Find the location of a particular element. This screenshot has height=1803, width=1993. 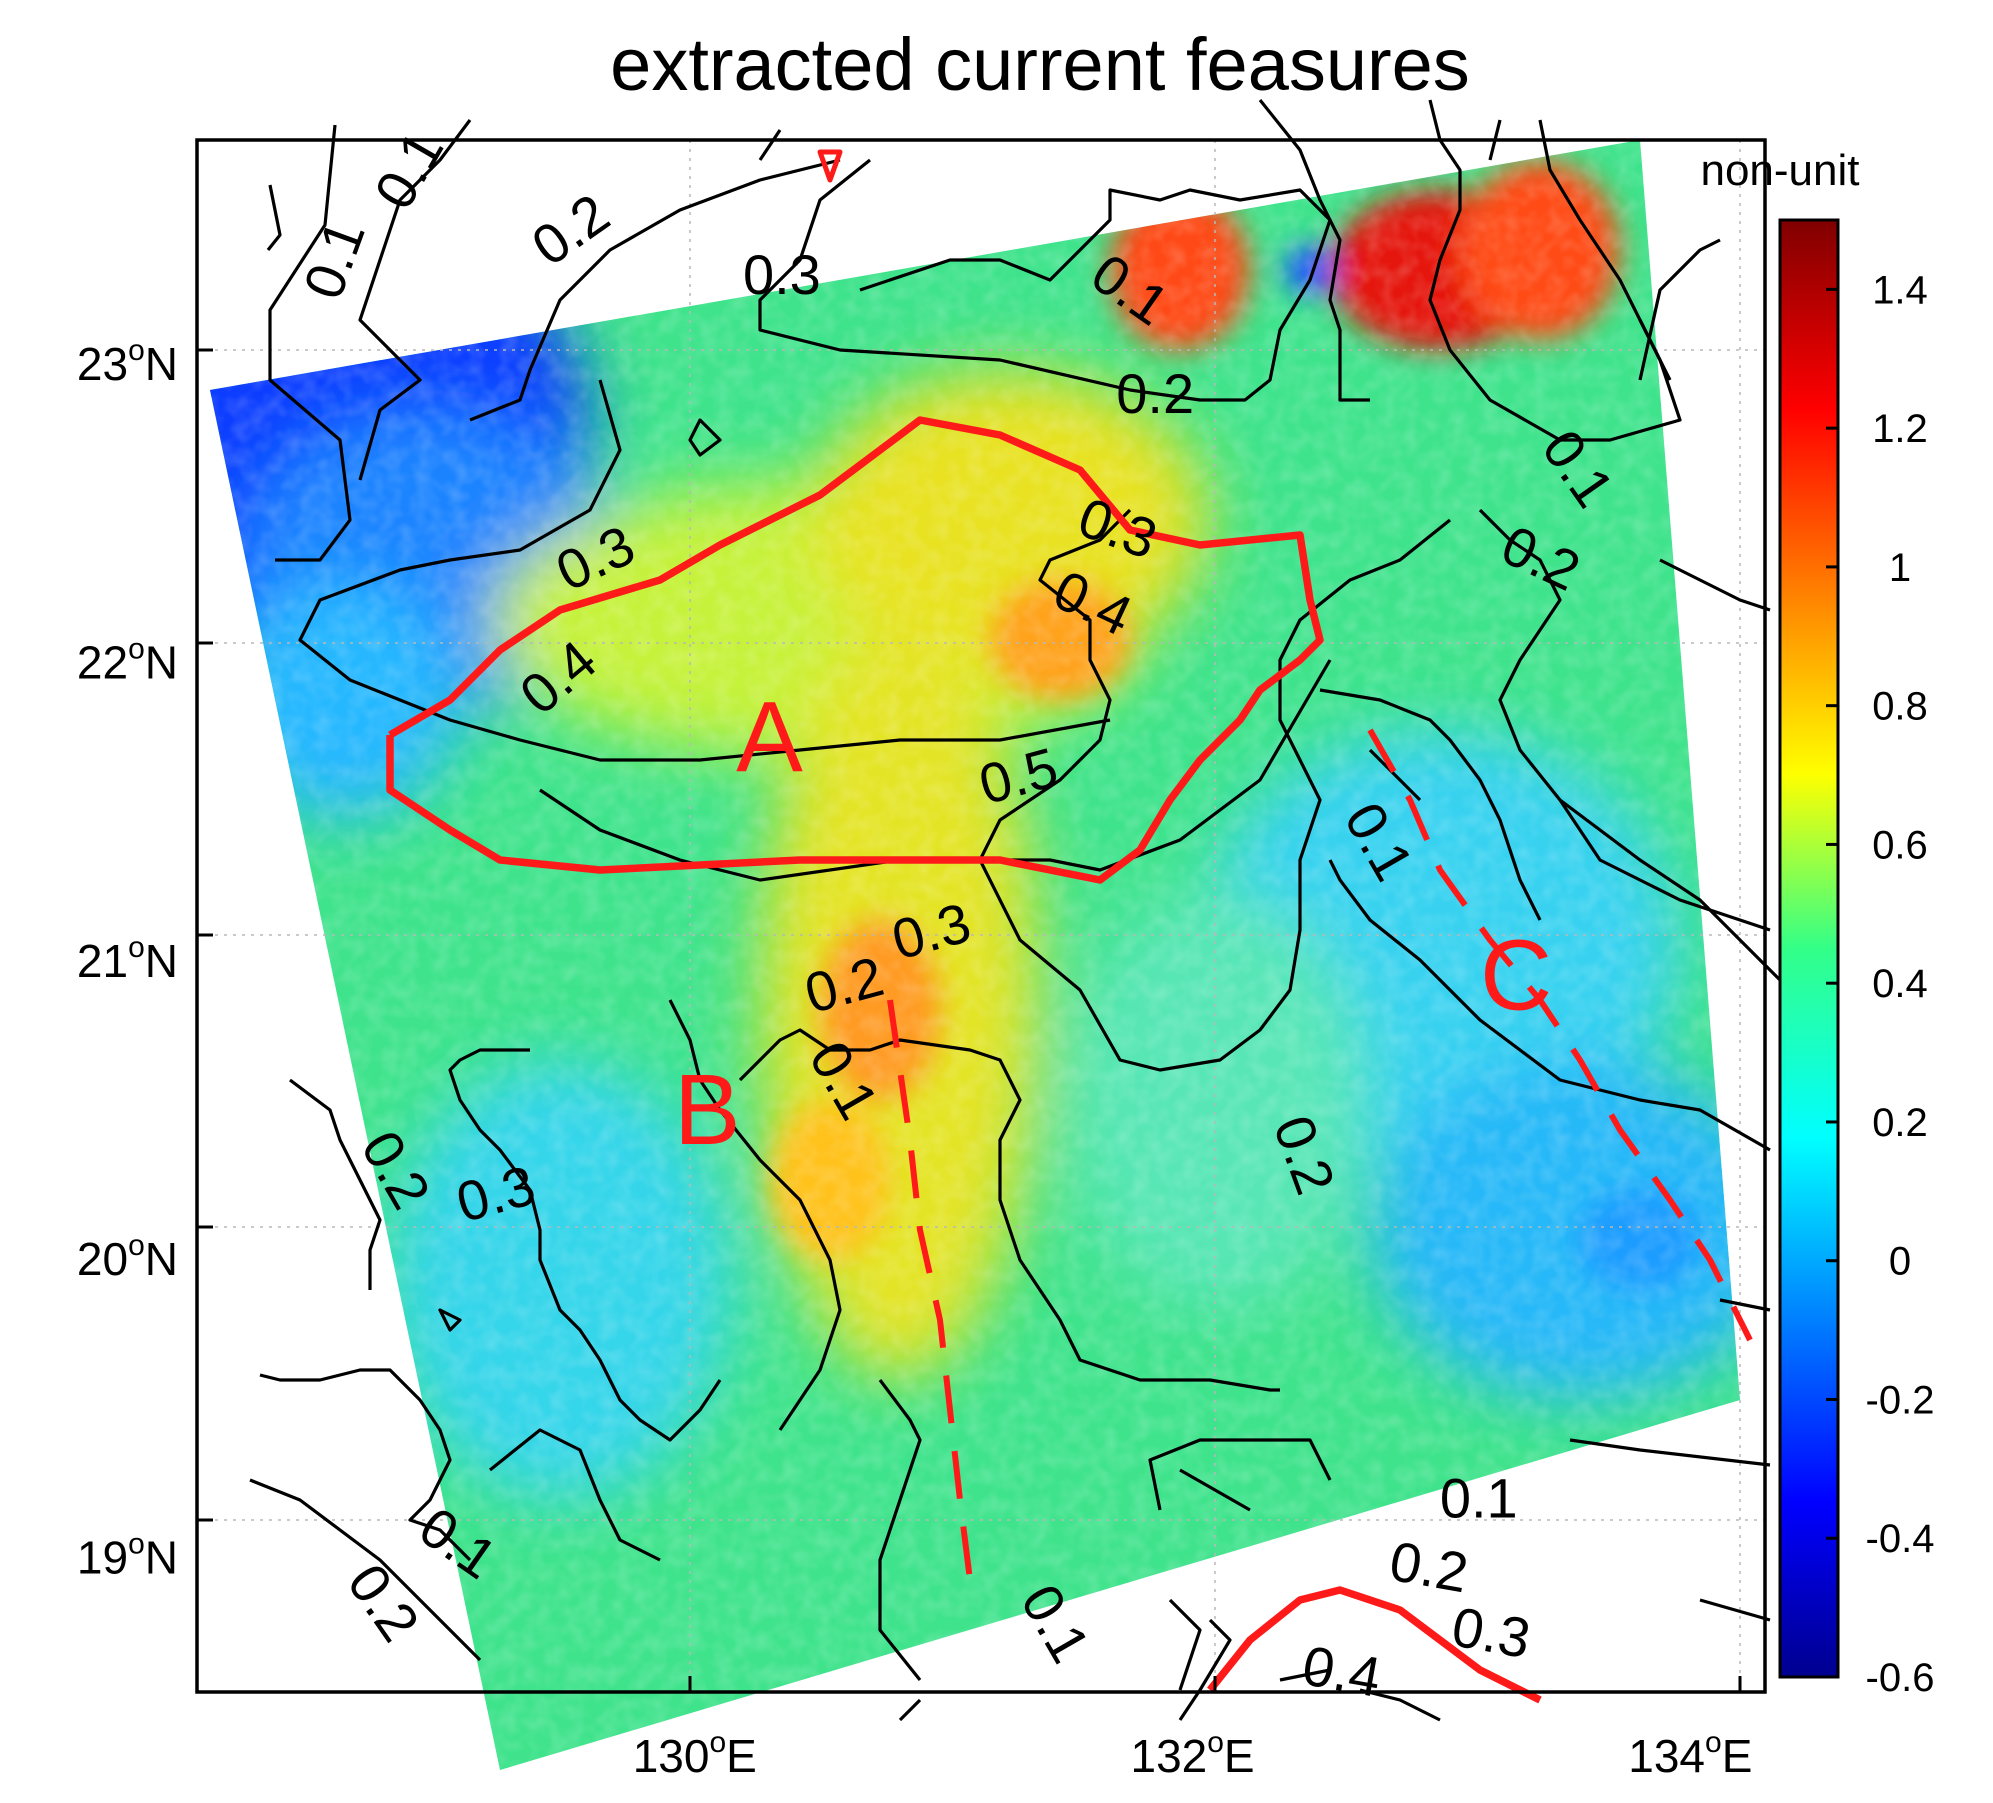

y-tick-21-hemisphere: N is located at coordinates (161, 961).